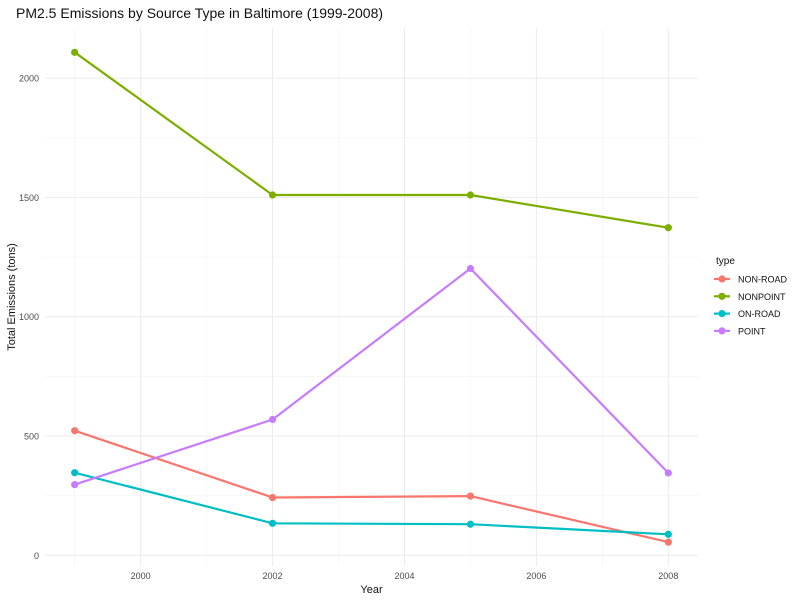 The width and height of the screenshot is (800, 605). I want to click on x-tick-label: 2004, so click(404, 576).